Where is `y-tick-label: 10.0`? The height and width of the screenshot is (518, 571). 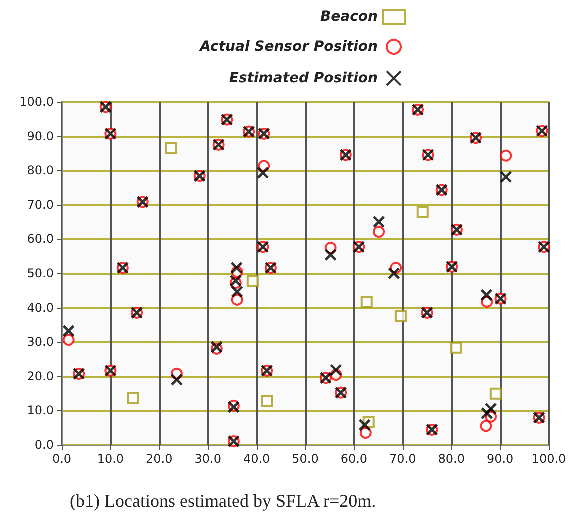
y-tick-label: 10.0 is located at coordinates (40, 411).